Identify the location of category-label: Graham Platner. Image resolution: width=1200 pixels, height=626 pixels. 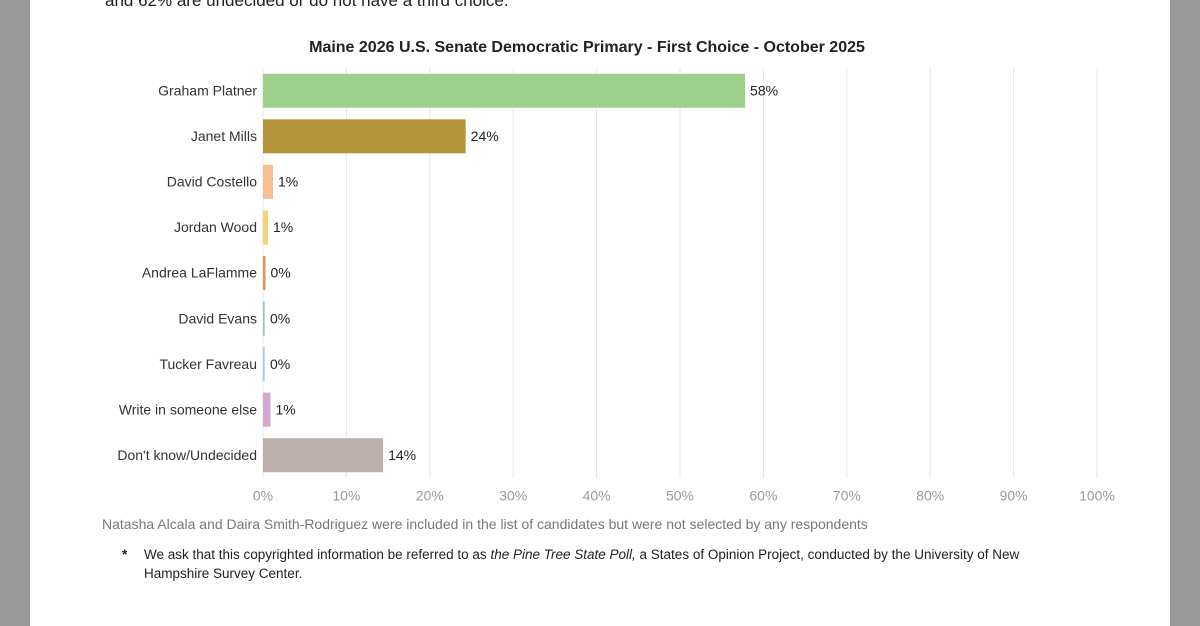
(207, 90).